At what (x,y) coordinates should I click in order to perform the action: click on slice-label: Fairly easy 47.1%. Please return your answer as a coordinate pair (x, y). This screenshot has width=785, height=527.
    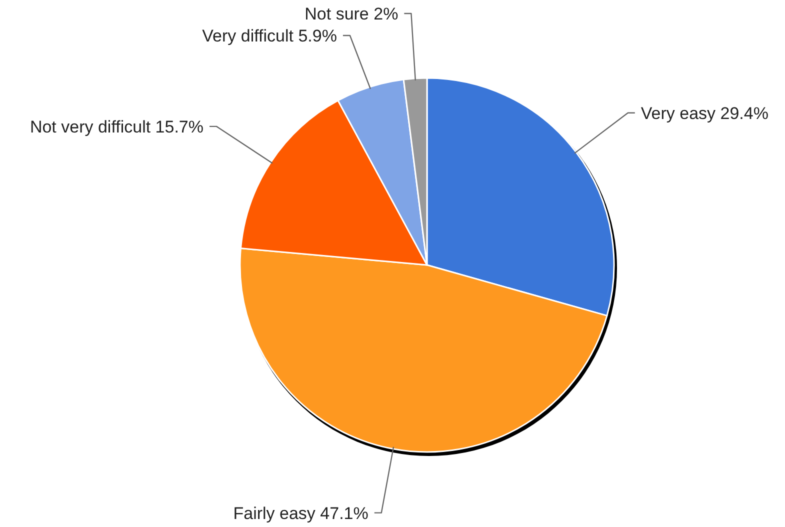
    Looking at the image, I should click on (300, 513).